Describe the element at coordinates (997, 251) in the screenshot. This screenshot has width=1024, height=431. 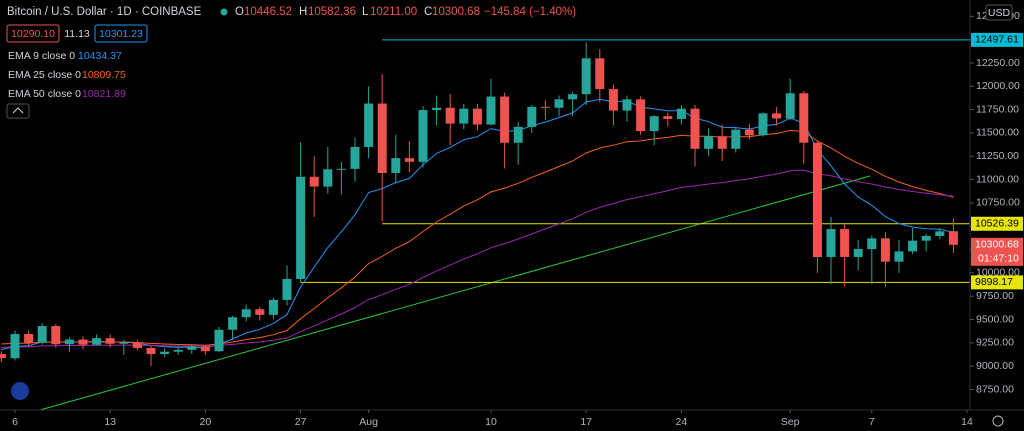
I see `last-price-badge` at that location.